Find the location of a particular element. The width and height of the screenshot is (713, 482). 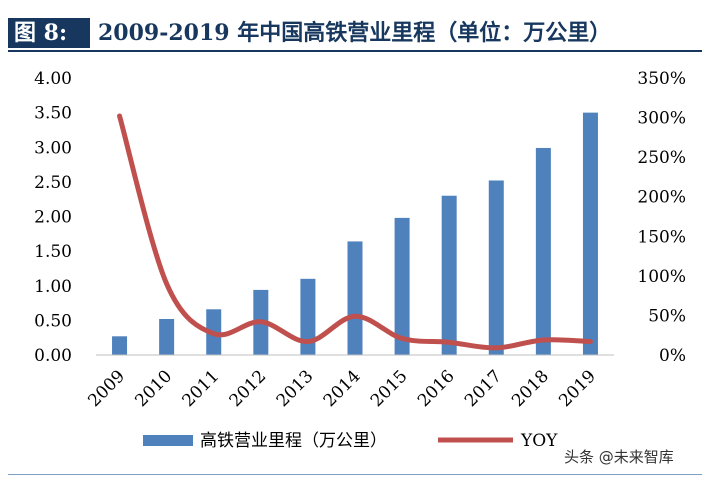

bar-2014 is located at coordinates (355, 298).